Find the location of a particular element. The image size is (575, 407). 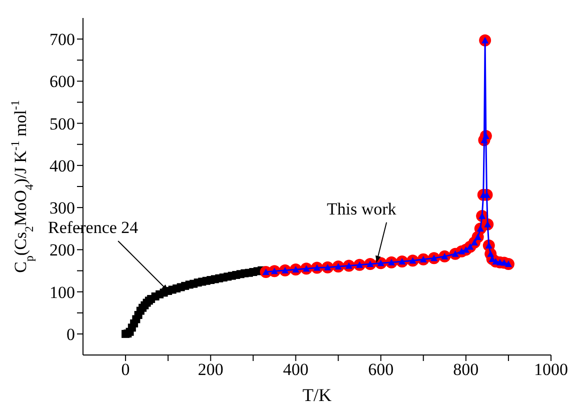

y-tick-label: 300 is located at coordinates (62, 208).